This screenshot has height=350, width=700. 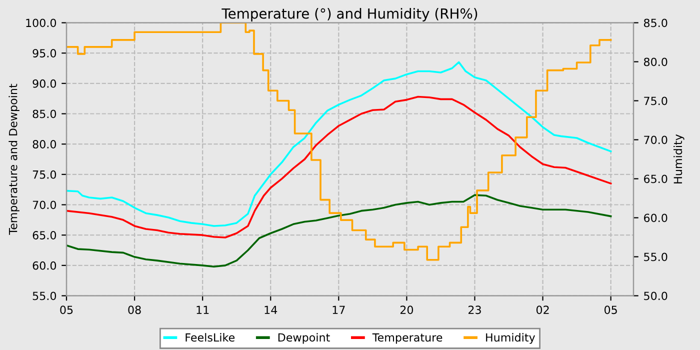 What do you see at coordinates (44, 296) in the screenshot?
I see `y-tick-label: 55.0` at bounding box center [44, 296].